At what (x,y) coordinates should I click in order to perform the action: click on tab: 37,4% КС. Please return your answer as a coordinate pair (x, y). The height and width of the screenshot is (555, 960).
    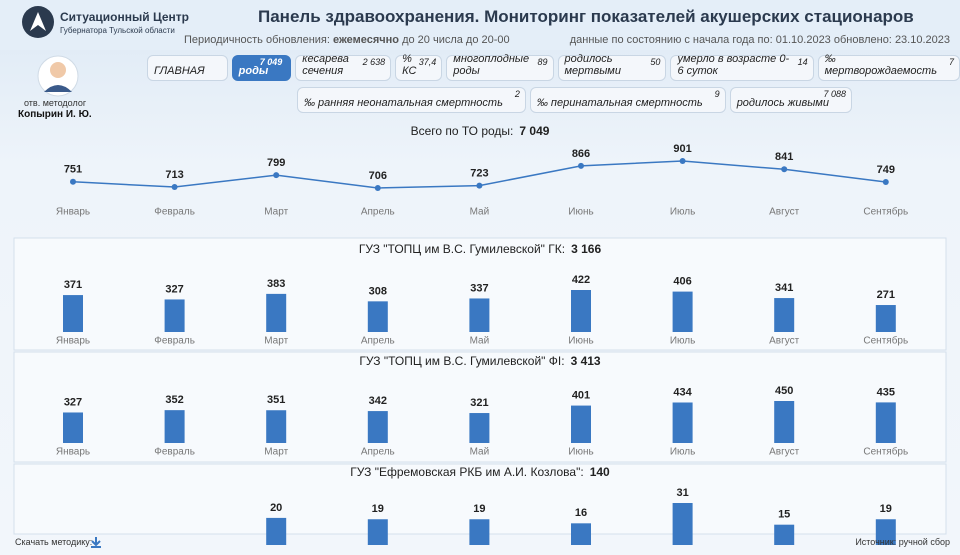
    Looking at the image, I should click on (419, 67).